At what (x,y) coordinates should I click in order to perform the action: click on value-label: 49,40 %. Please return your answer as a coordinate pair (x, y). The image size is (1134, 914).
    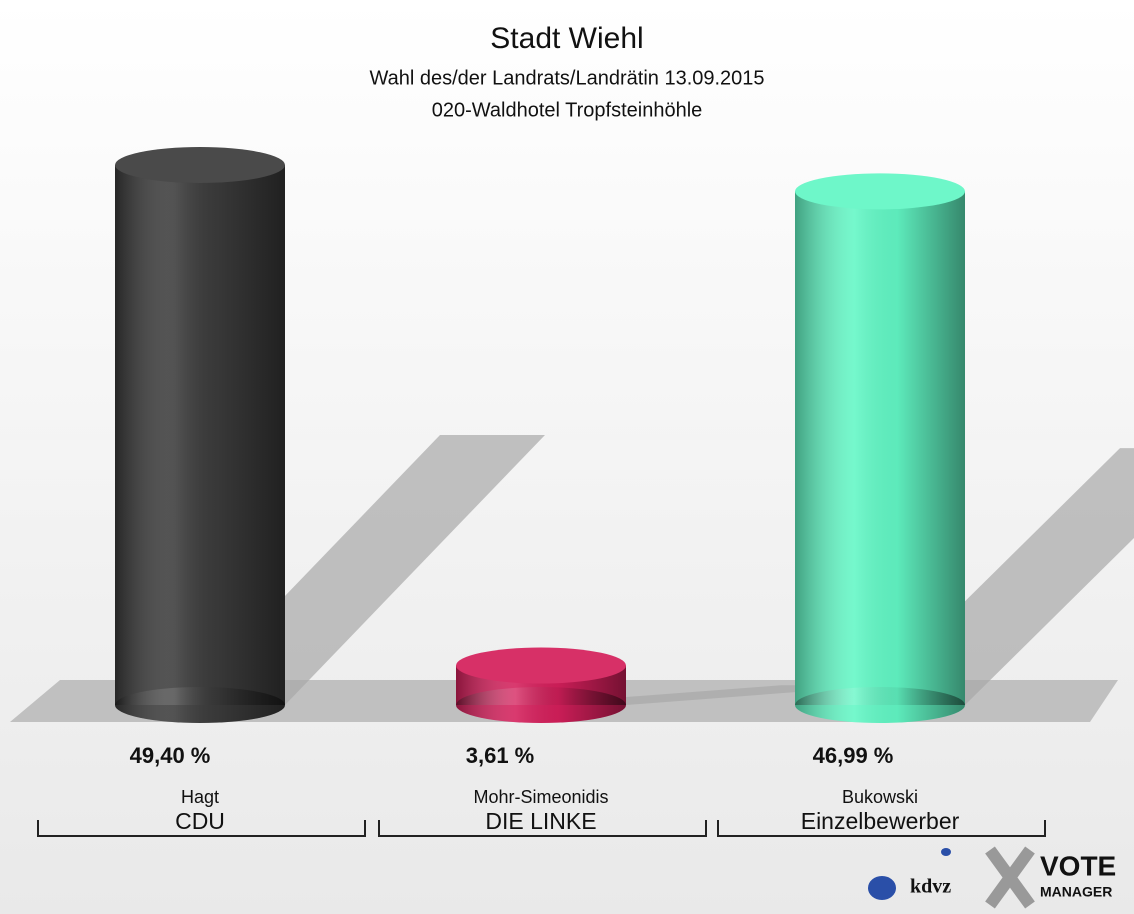
    Looking at the image, I should click on (170, 755).